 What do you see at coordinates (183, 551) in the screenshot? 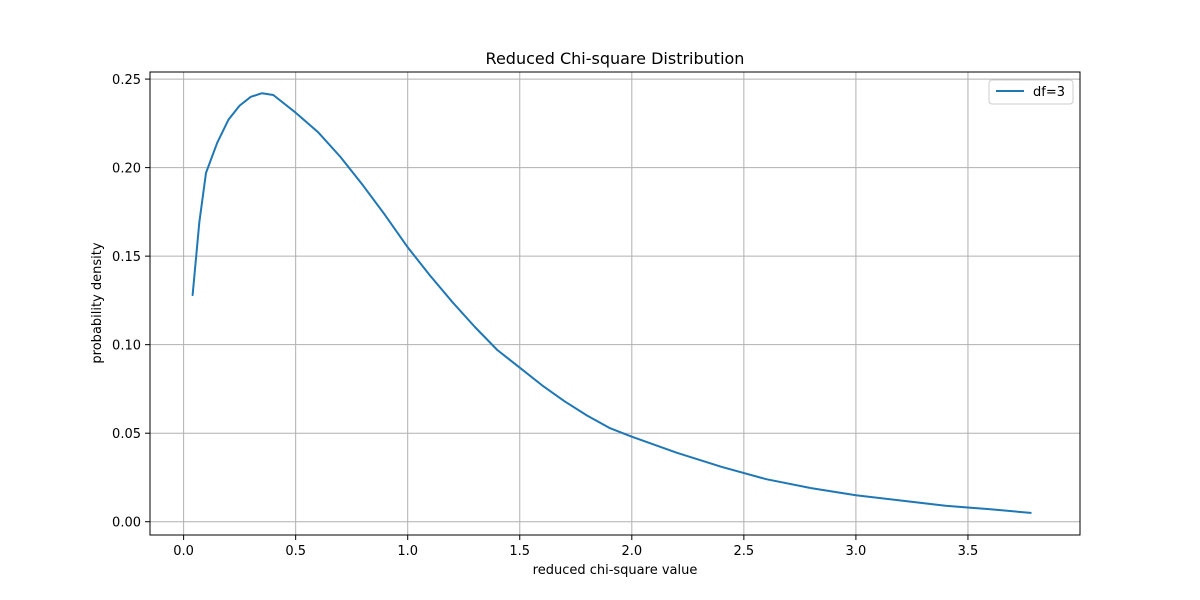
I see `x-tick-label: 0.0` at bounding box center [183, 551].